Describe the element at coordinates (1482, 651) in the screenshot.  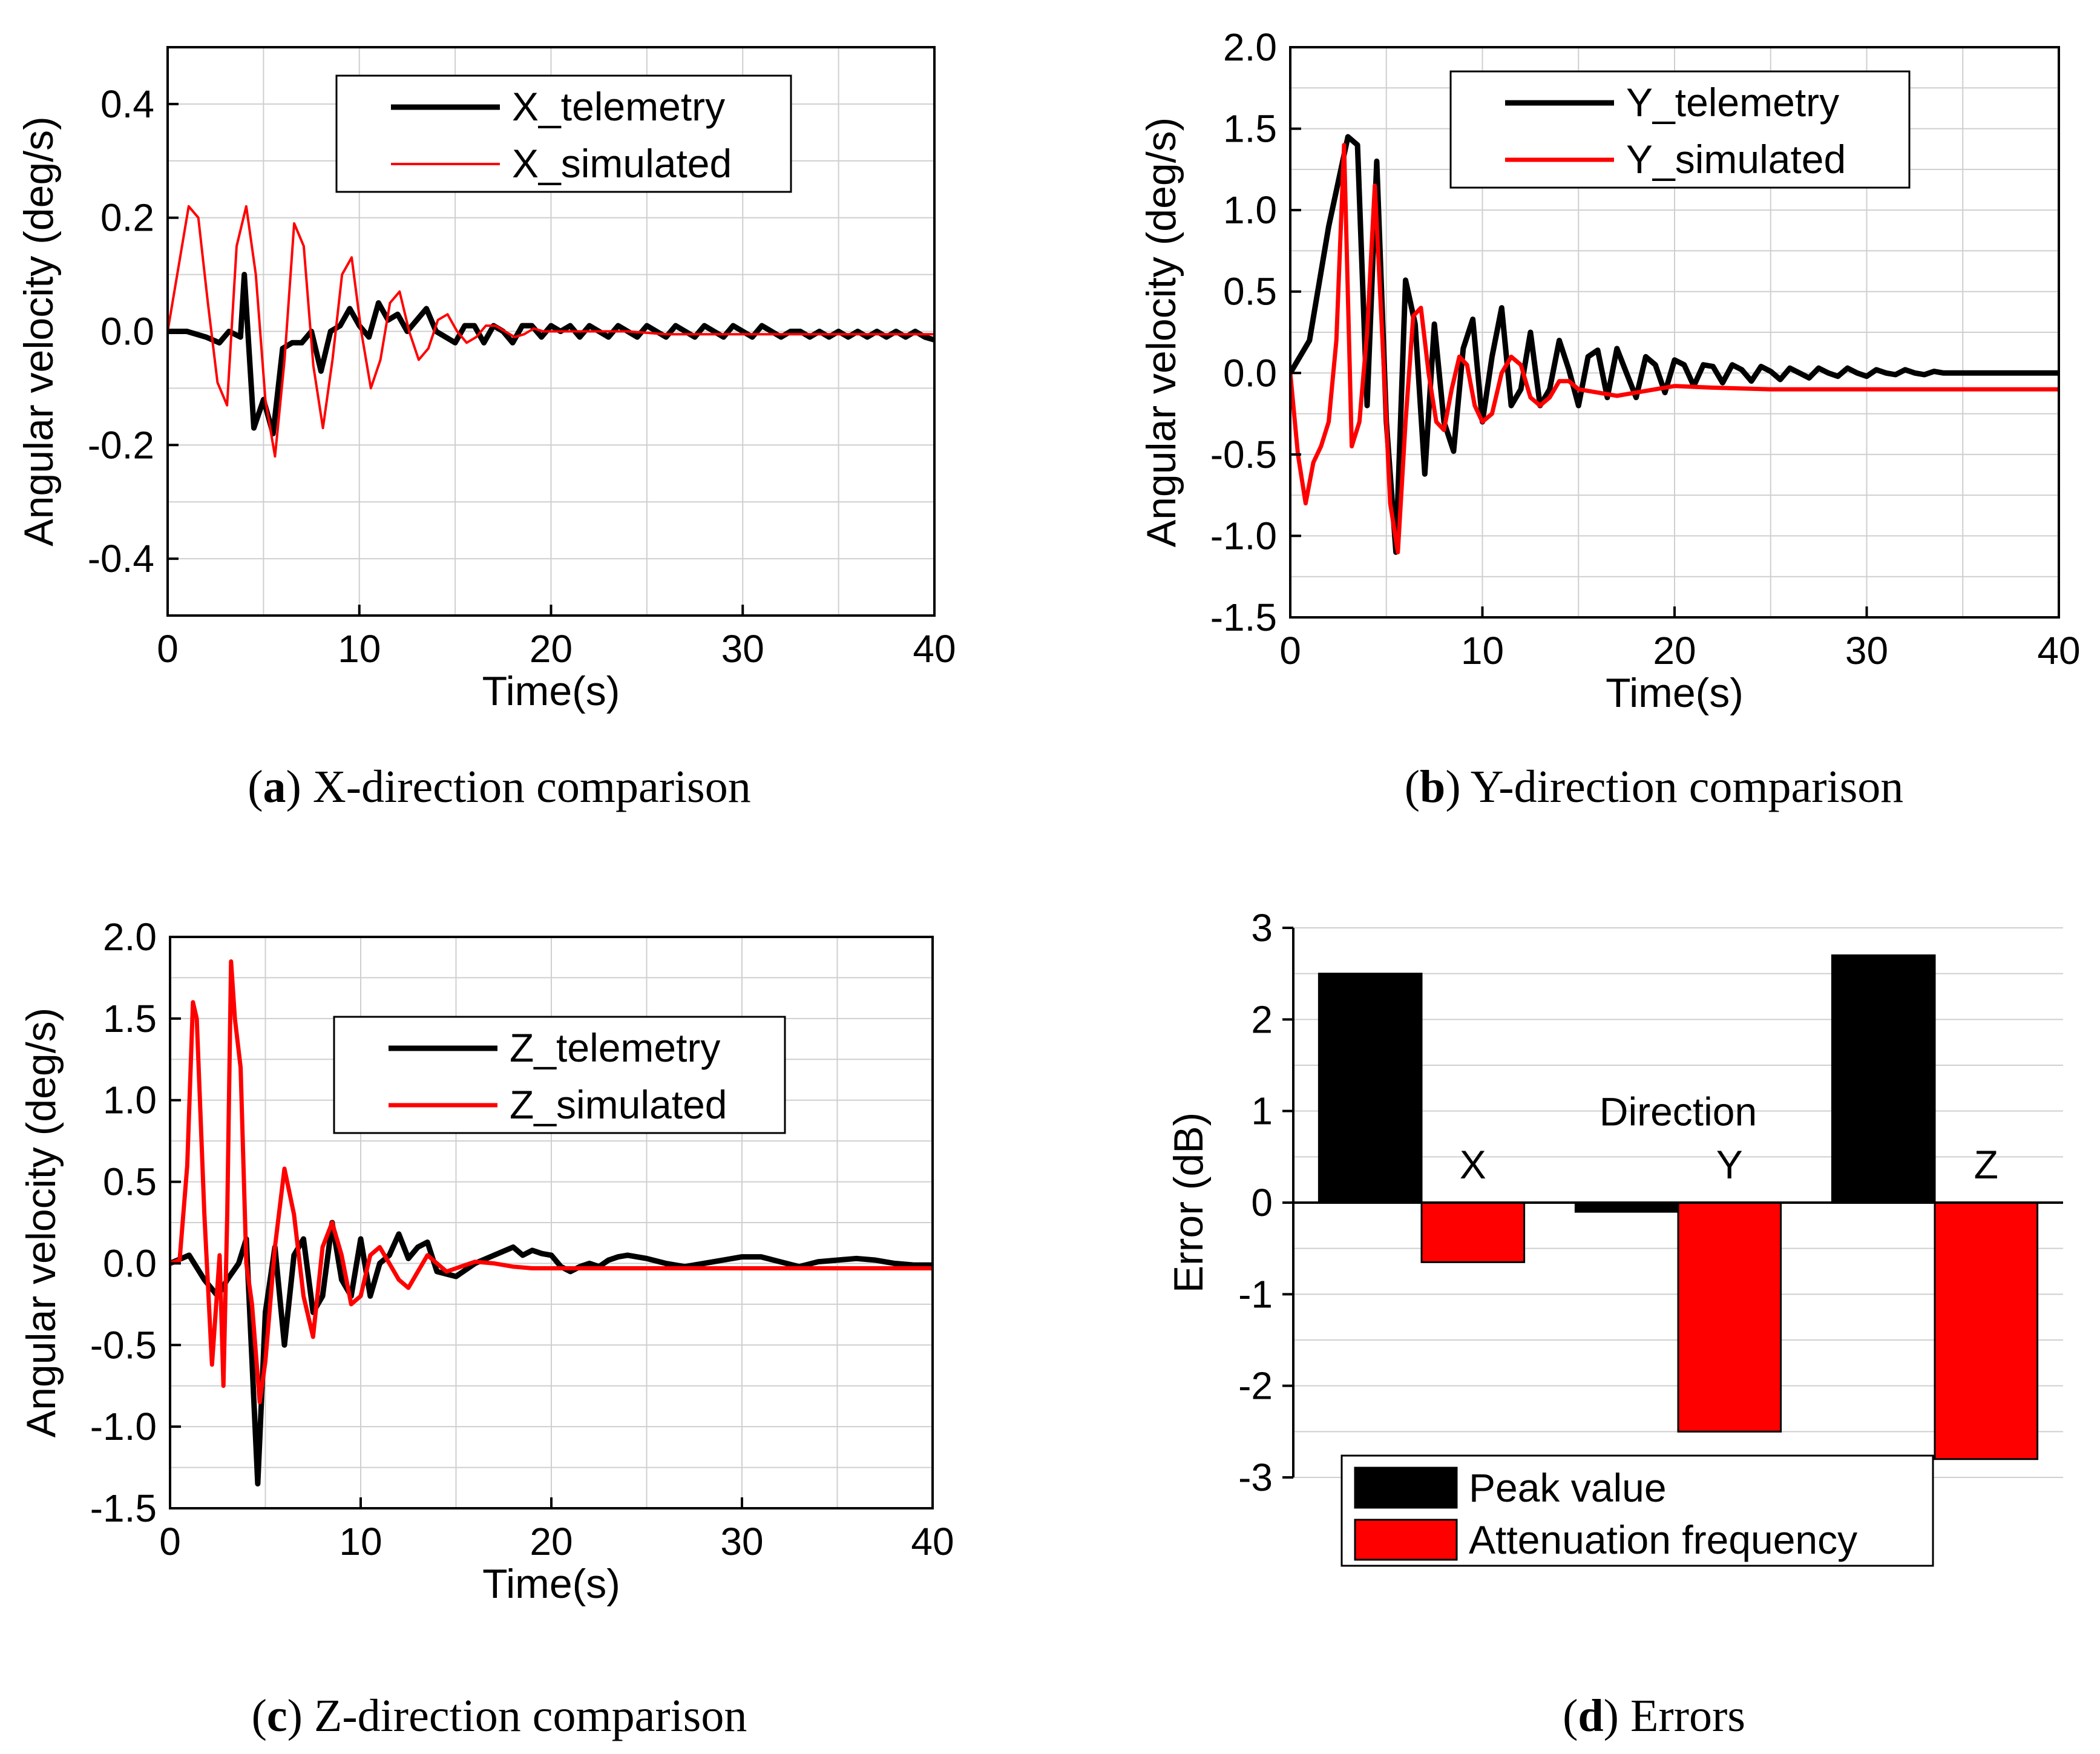
I see `xtick-label-b-1: 10` at that location.